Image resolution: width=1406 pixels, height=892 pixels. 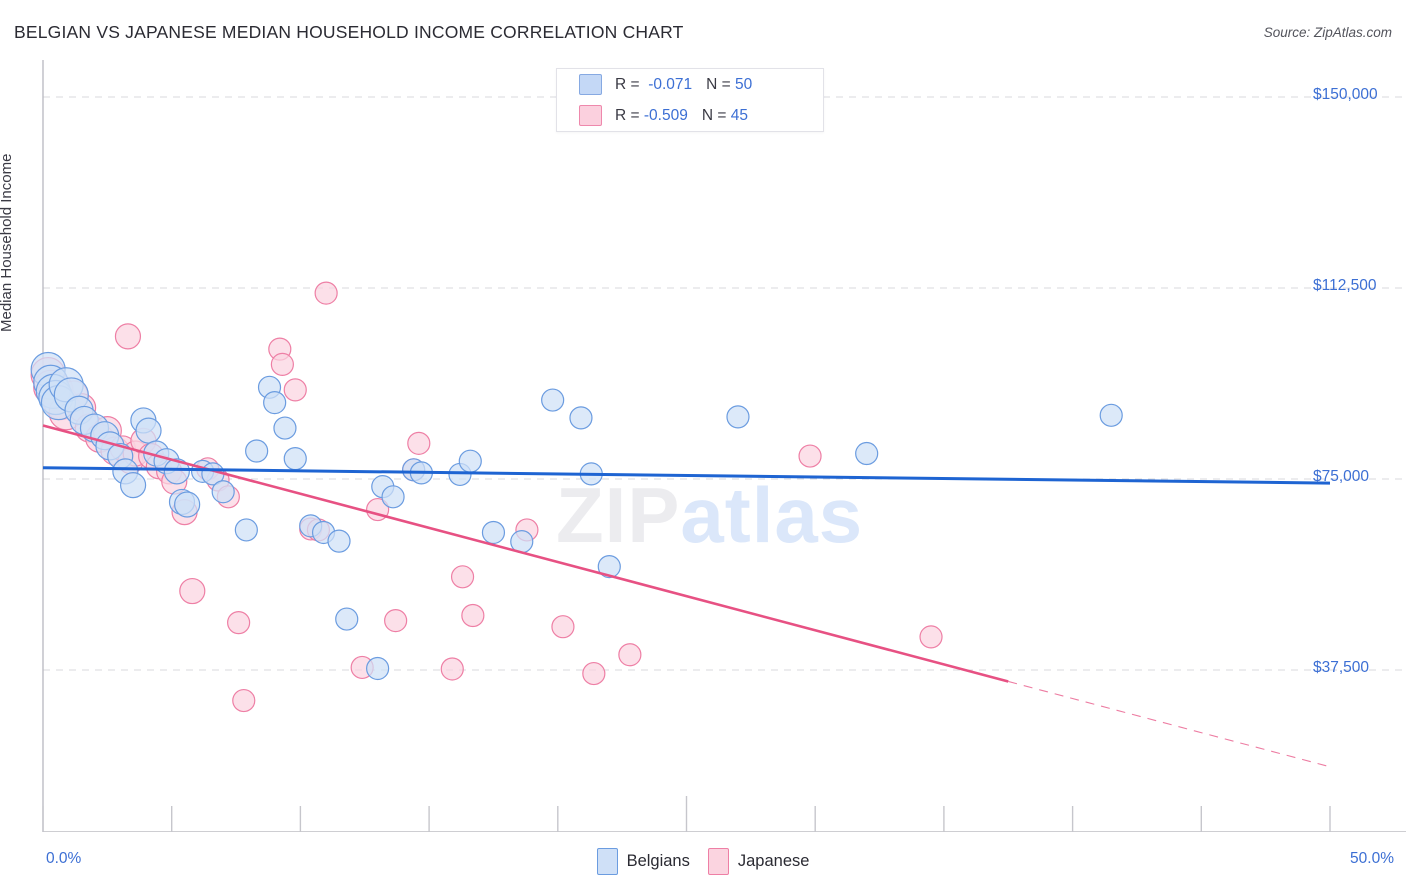 What do you see at coordinates (703, 861) in the screenshot?
I see `series-legend: Belgians Japanese` at bounding box center [703, 861].